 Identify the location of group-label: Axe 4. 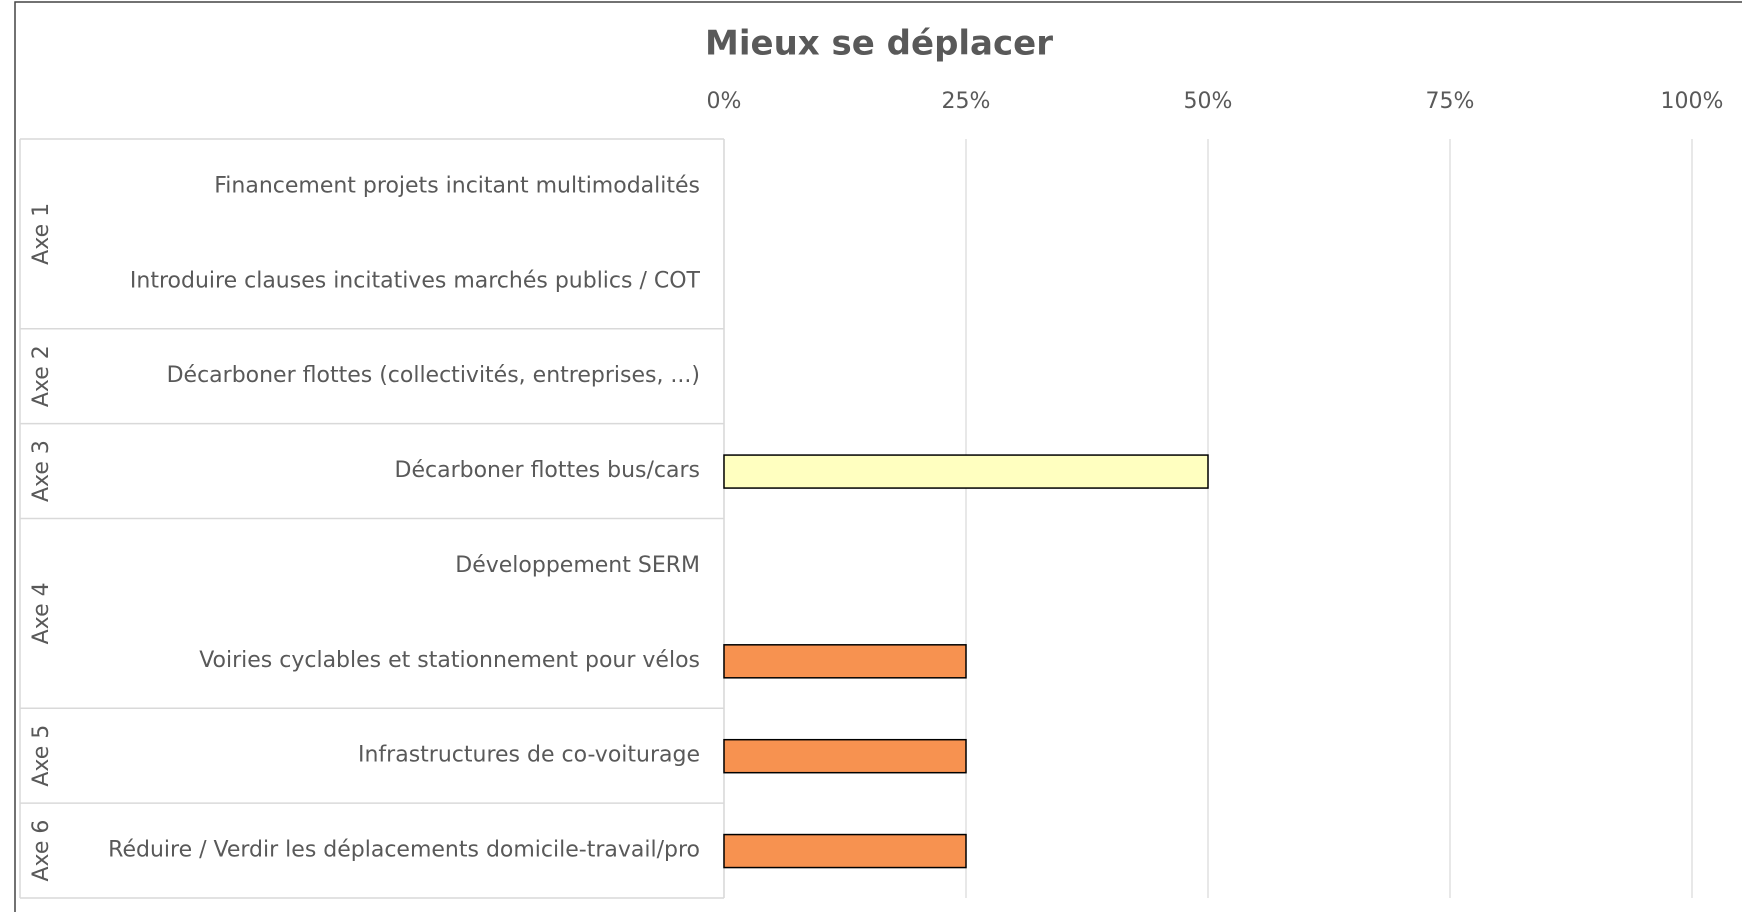
(41, 613).